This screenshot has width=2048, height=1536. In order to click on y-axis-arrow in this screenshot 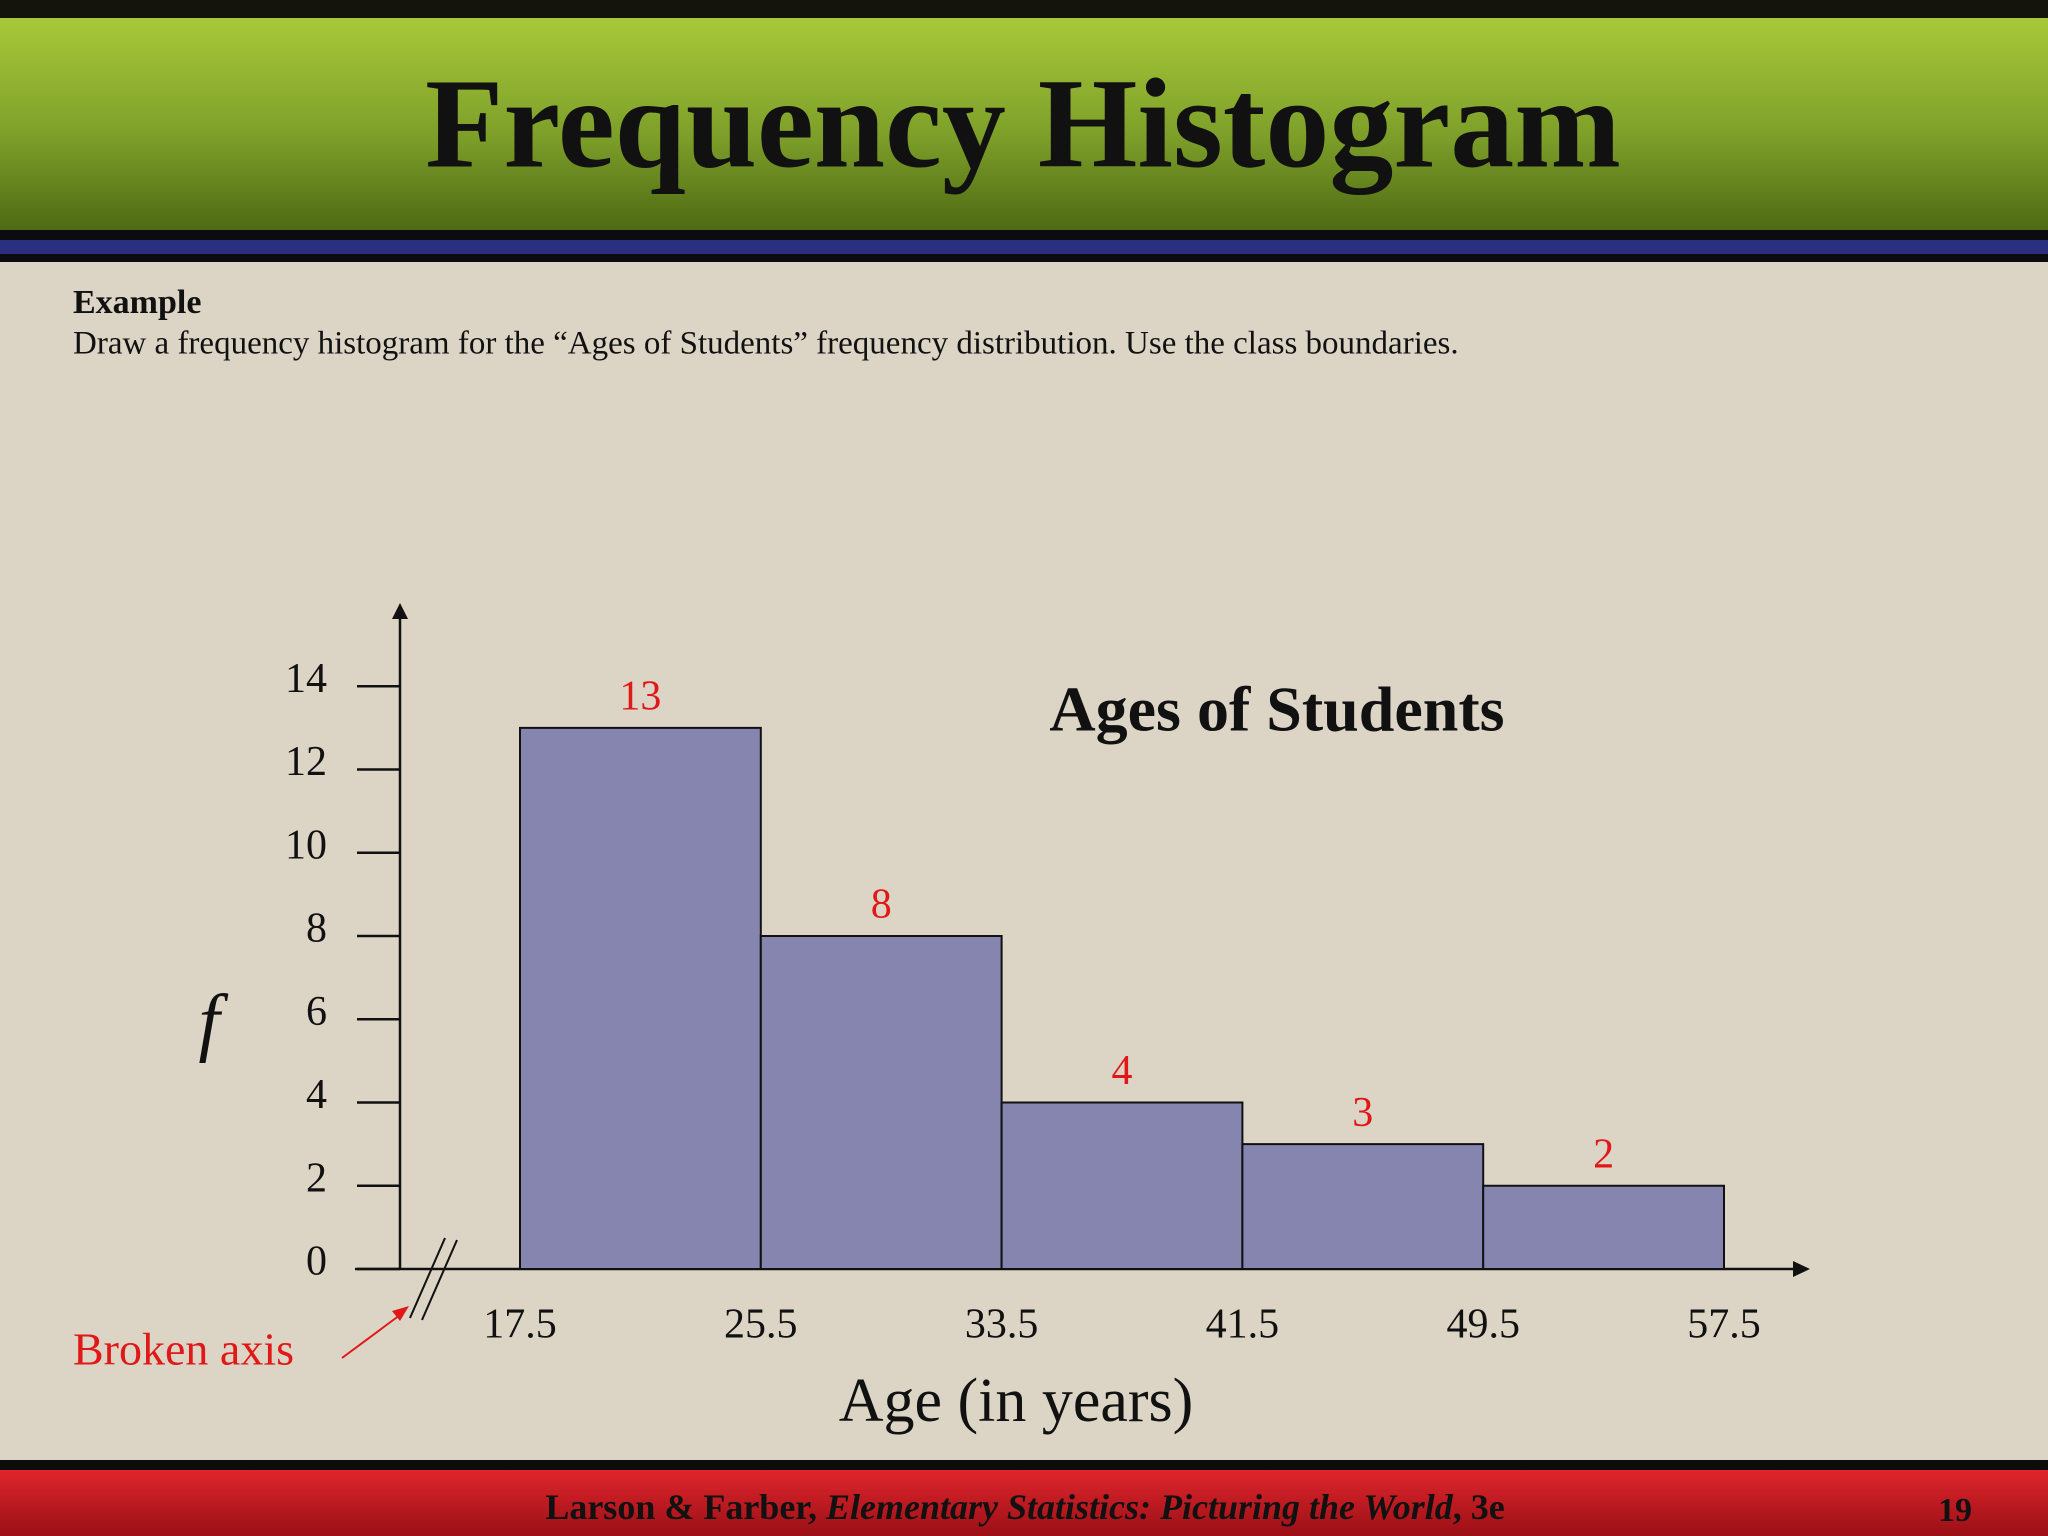, I will do `click(400, 611)`.